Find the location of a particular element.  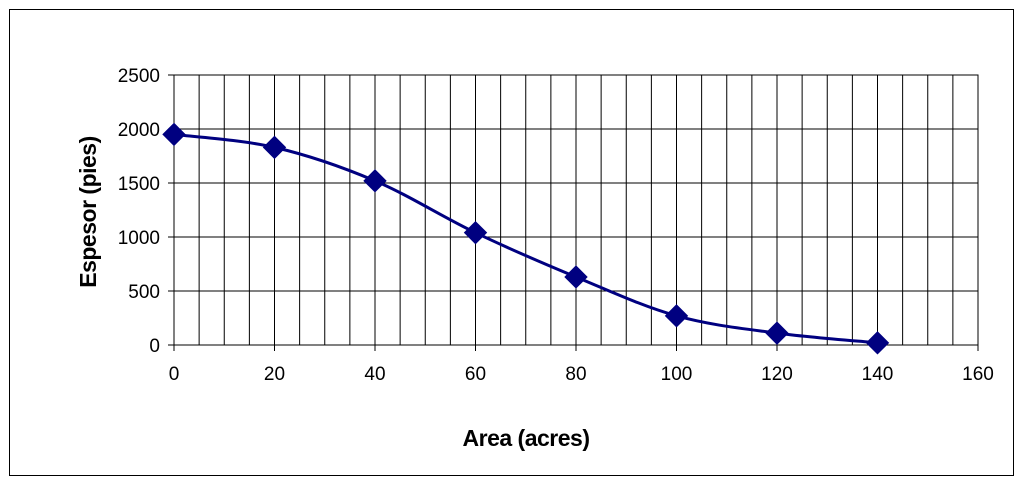

x-tick-label: 40 is located at coordinates (374, 374).